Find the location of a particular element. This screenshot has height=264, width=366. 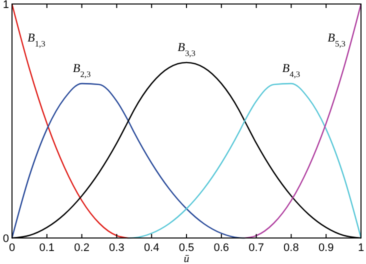

annotation: B$_{3,3}$ is located at coordinates (187, 49).